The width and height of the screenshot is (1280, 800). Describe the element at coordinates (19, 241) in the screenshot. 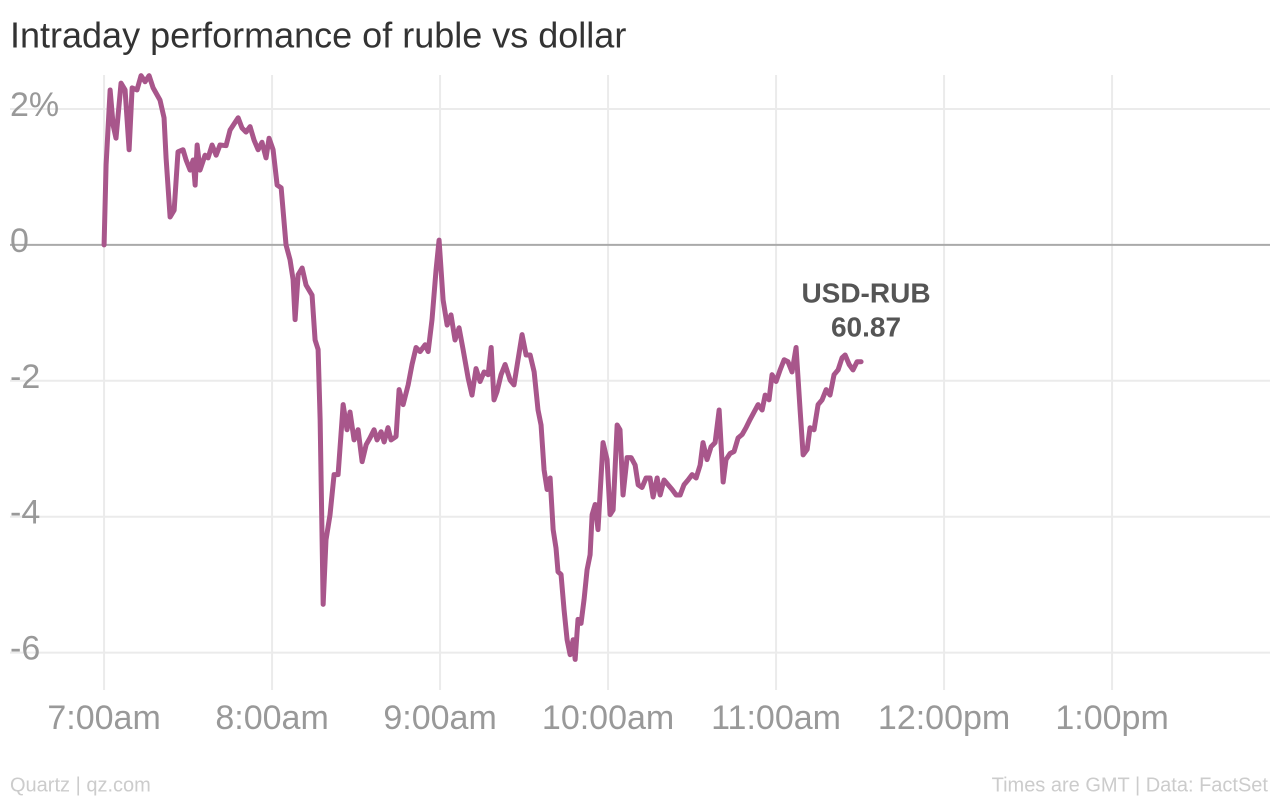

I see `y-tick-label: 0` at that location.